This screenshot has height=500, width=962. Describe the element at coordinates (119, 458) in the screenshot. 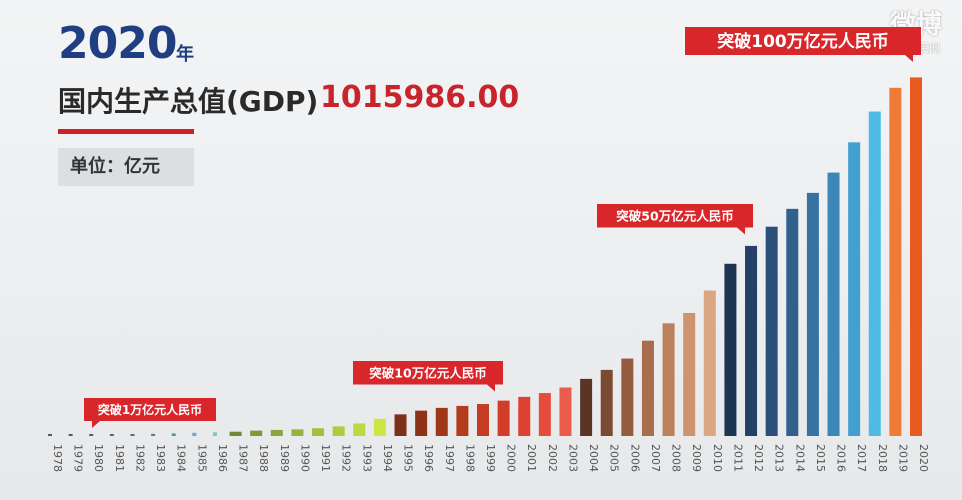

I see `x-tick-label: 1981` at that location.